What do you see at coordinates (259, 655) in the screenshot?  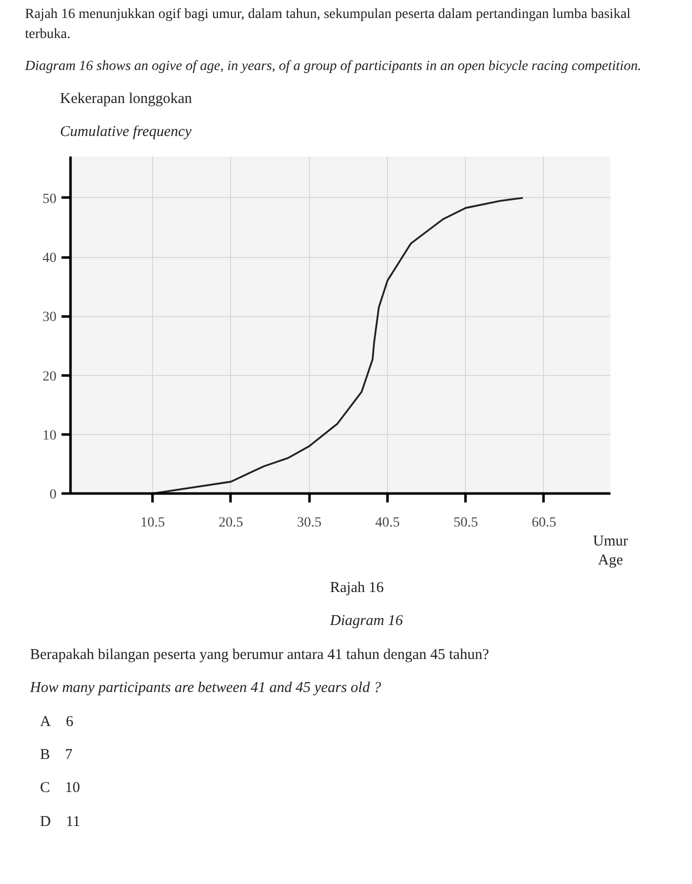 I see `text: Berapakah bilangan peserta yang berumur antara 41 tahun dengan 45 tahun?` at bounding box center [259, 655].